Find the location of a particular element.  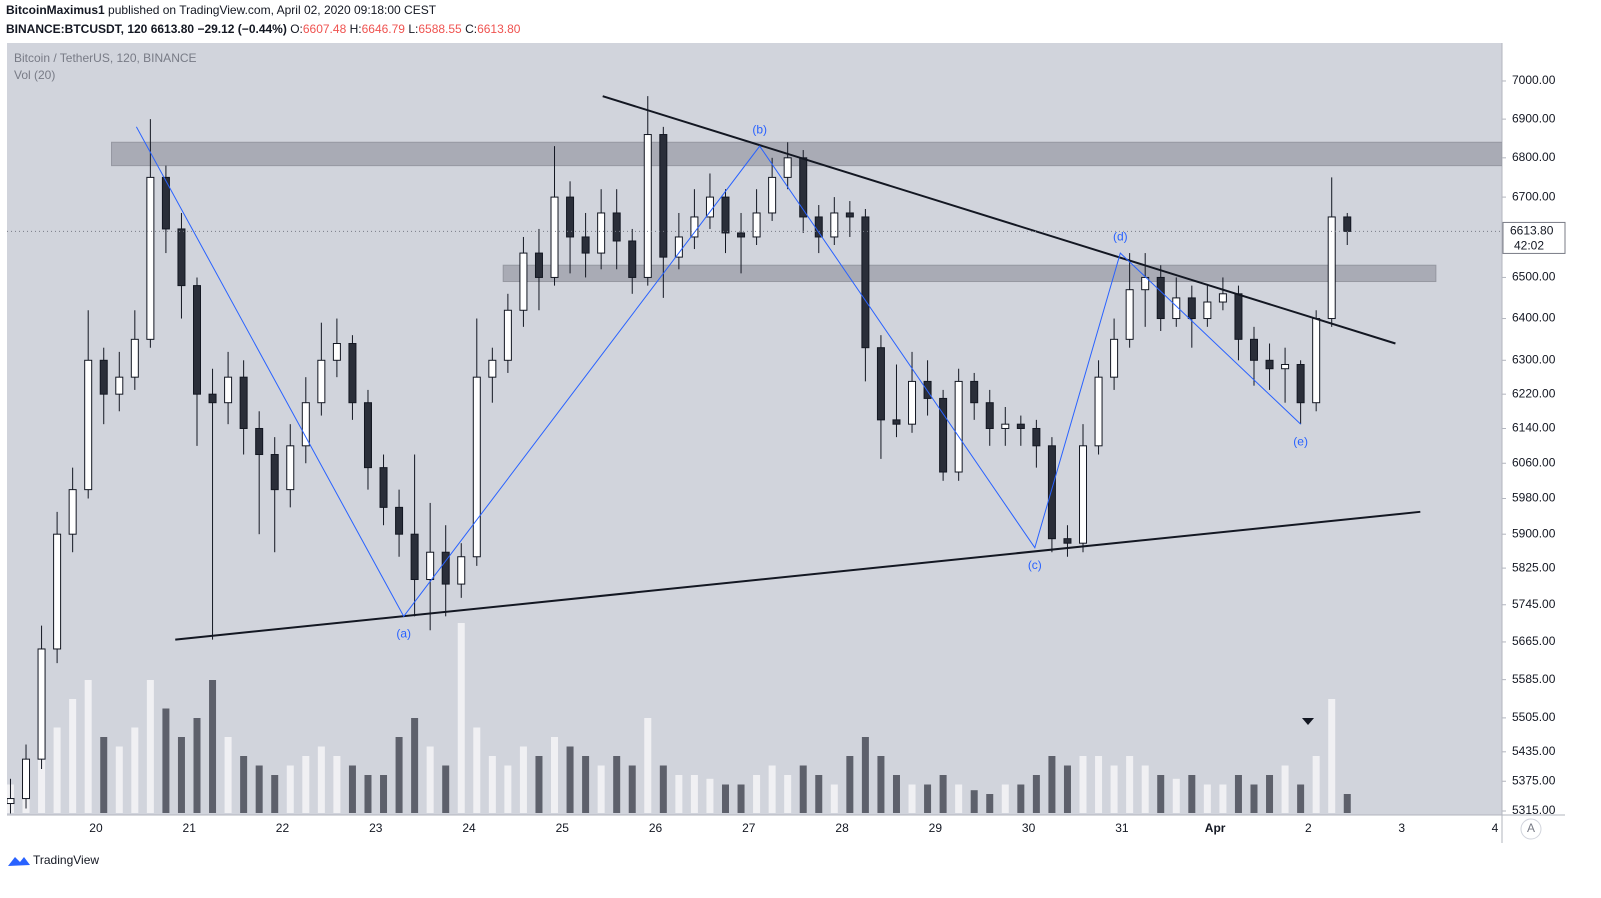

wave-label: (d) is located at coordinates (1120, 236).